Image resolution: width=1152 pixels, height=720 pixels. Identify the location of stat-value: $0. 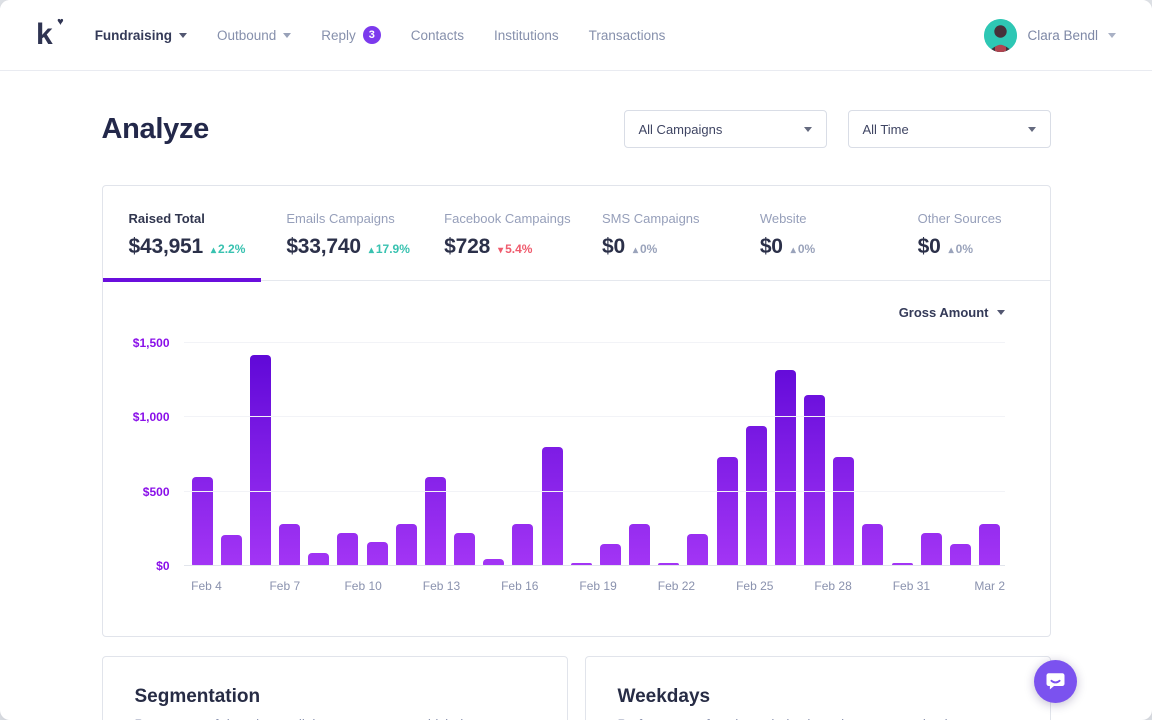
(771, 246).